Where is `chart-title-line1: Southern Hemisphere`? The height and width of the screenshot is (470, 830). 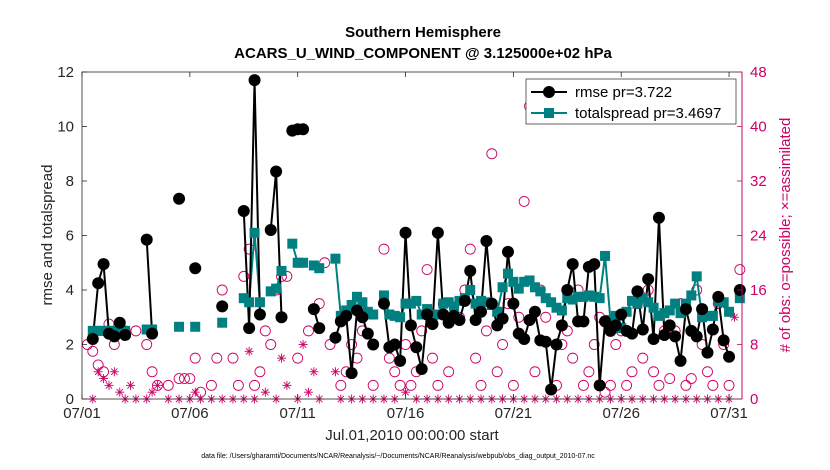 chart-title-line1: Southern Hemisphere is located at coordinates (423, 32).